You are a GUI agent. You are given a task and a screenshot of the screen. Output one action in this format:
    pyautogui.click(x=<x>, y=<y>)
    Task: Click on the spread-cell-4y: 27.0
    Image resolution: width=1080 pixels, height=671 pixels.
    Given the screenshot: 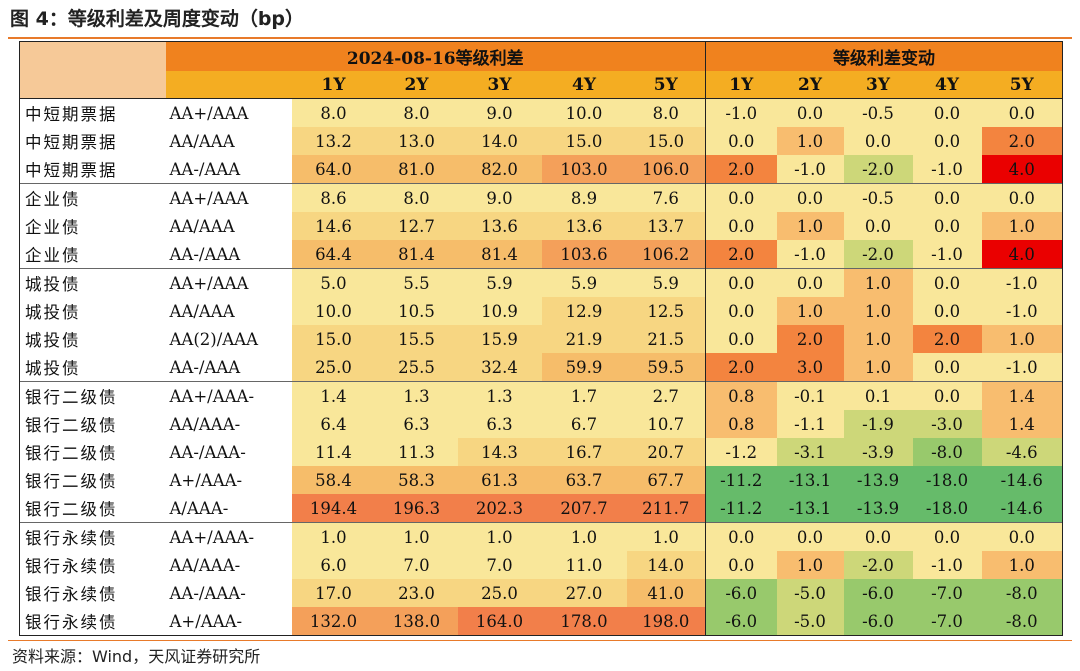 What is the action you would take?
    pyautogui.click(x=584, y=593)
    